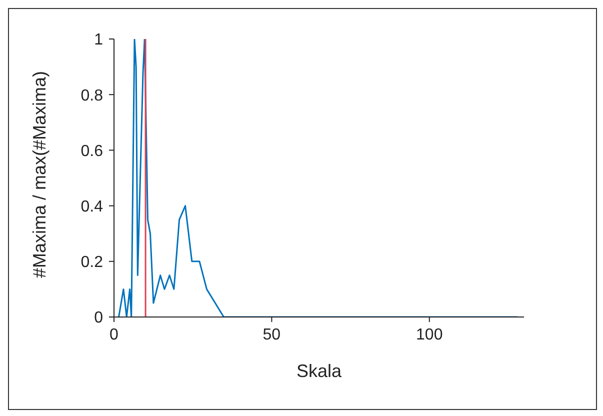 The width and height of the screenshot is (603, 416). What do you see at coordinates (99, 318) in the screenshot?
I see `y-tick-label: 0` at bounding box center [99, 318].